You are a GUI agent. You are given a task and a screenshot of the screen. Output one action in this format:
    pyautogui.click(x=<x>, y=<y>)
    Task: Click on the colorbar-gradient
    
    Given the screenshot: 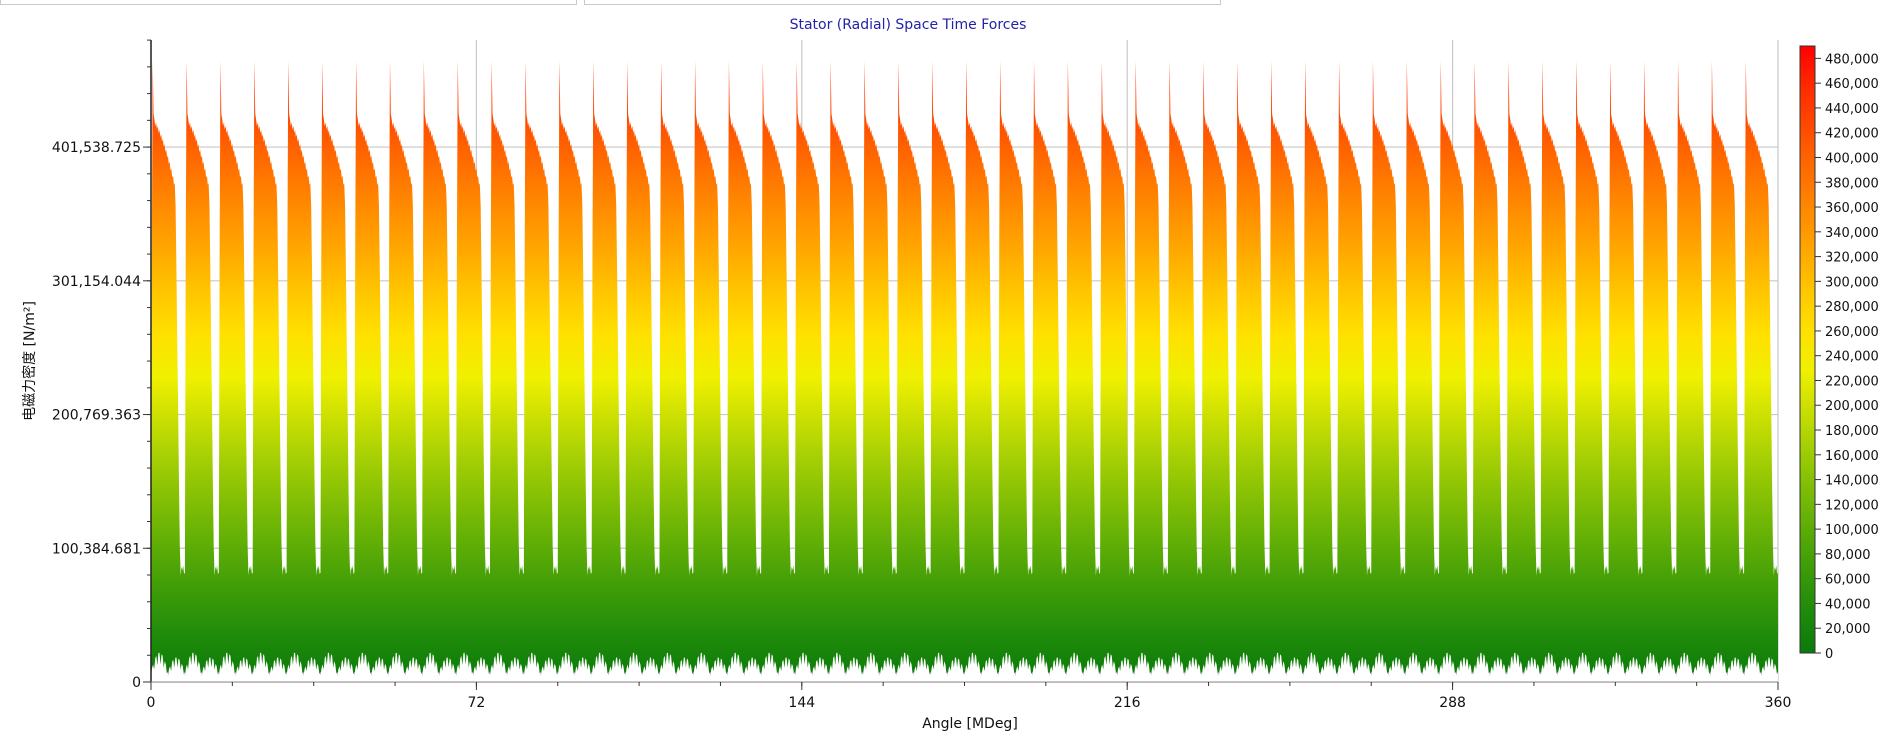 What is the action you would take?
    pyautogui.click(x=1807, y=349)
    